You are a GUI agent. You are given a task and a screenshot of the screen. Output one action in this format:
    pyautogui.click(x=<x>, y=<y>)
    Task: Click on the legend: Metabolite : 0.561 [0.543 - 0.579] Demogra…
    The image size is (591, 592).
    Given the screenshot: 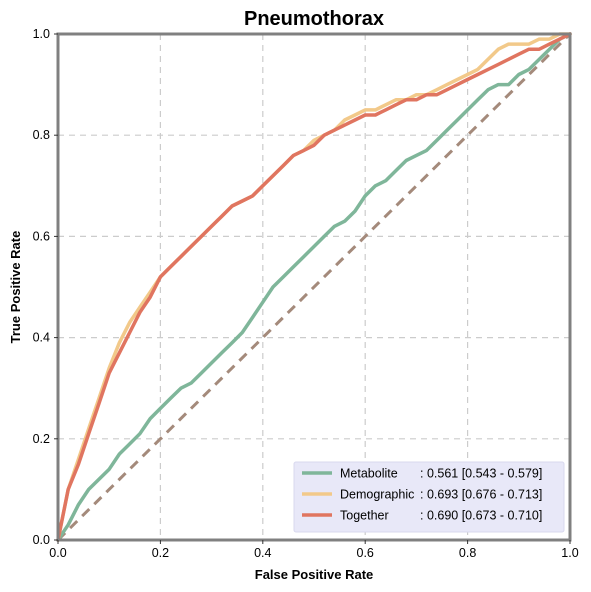 What is the action you would take?
    pyautogui.click(x=429, y=497)
    